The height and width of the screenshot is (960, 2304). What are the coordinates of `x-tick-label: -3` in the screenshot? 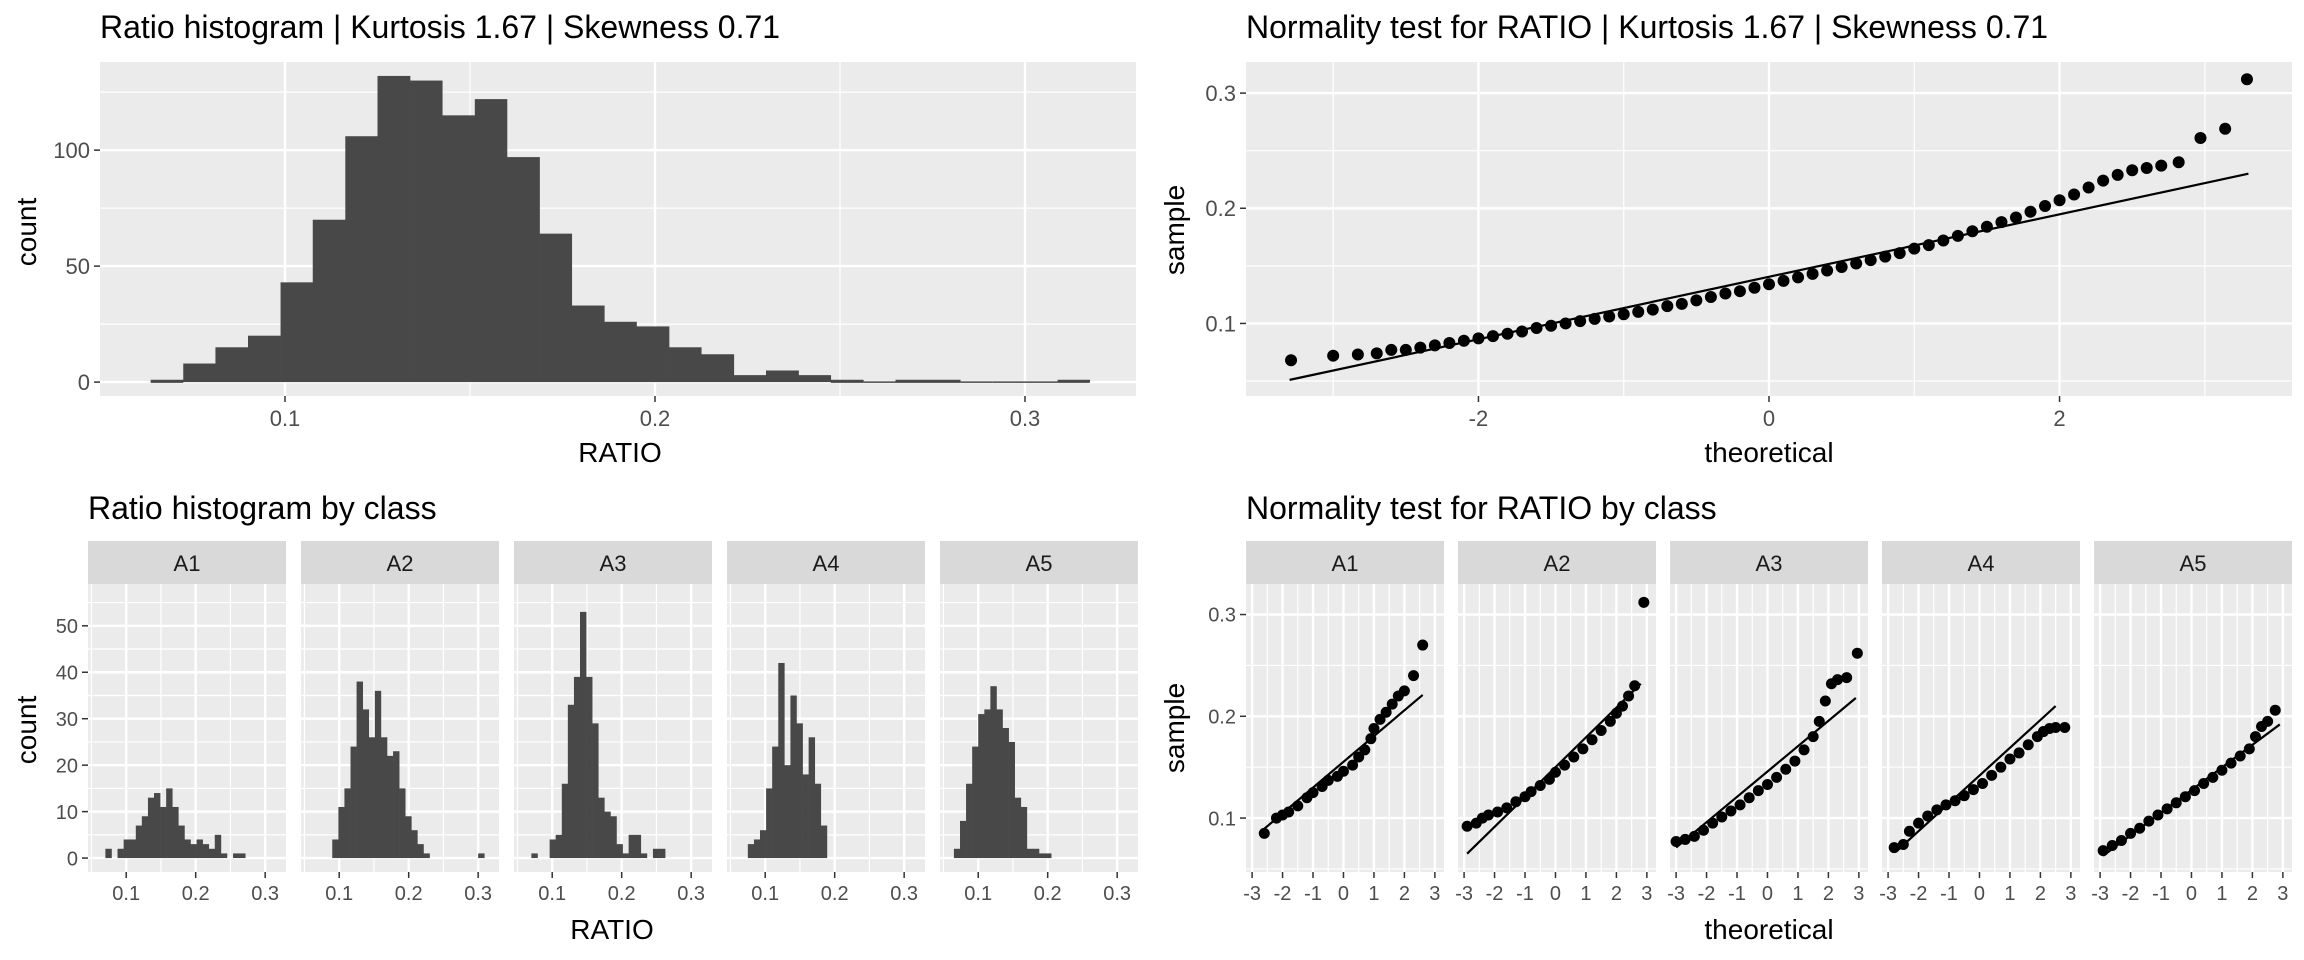 It's located at (1676, 894).